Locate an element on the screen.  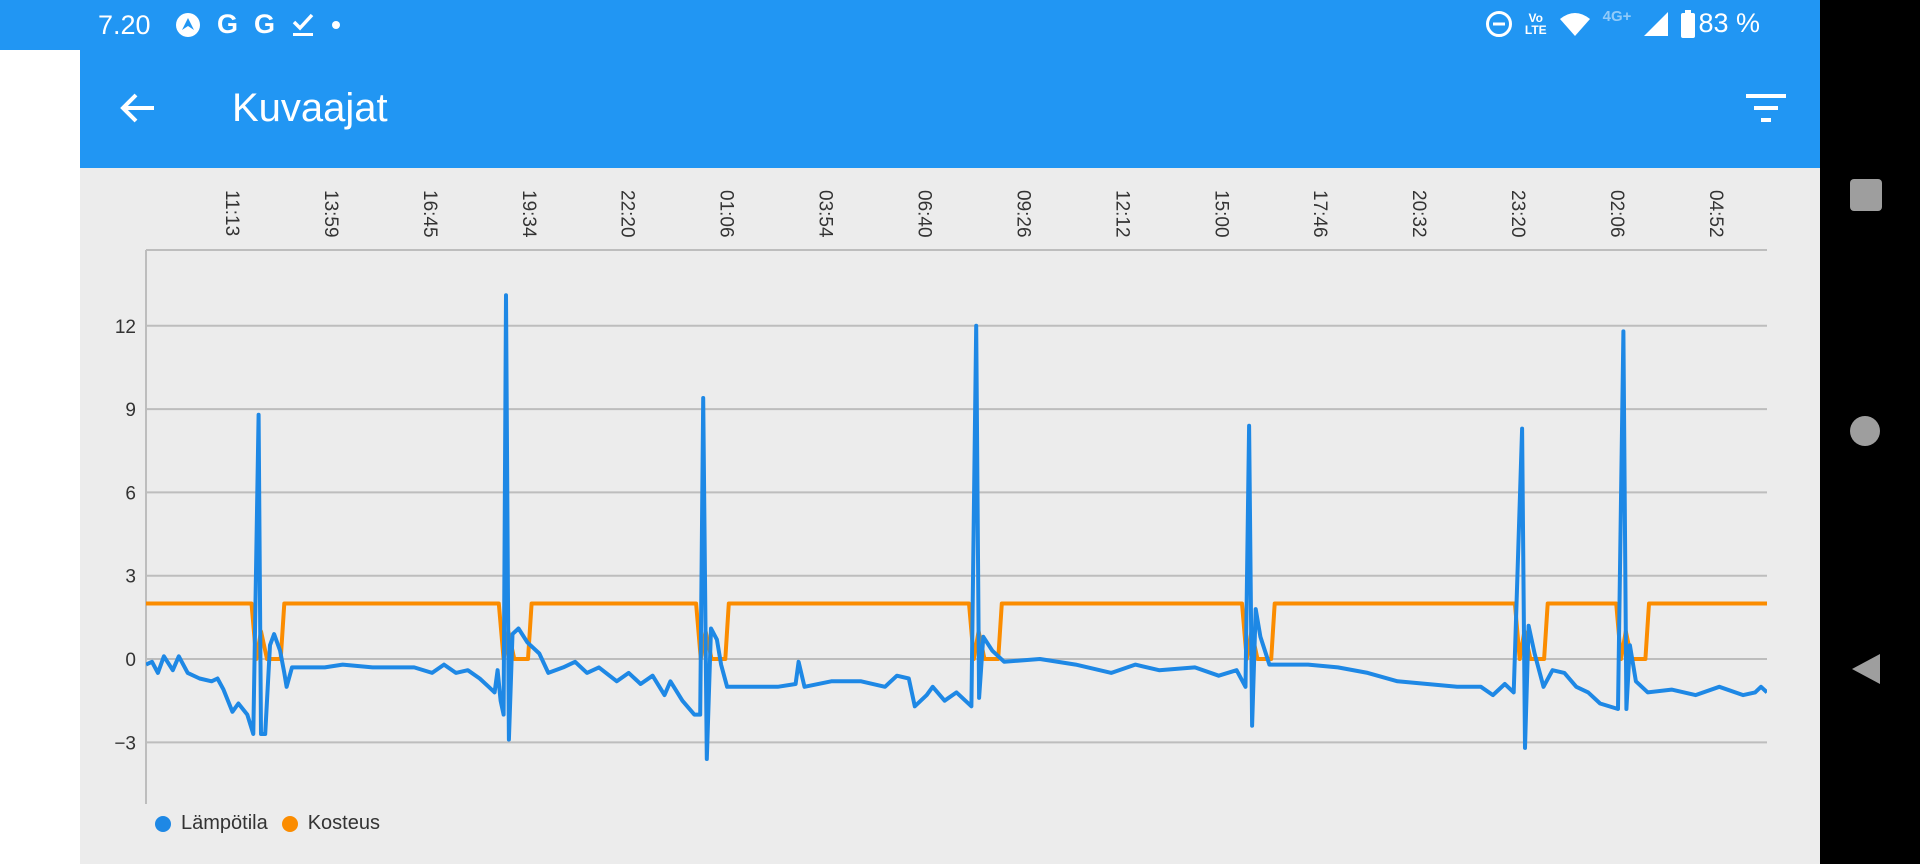
battery-percent: 83 % is located at coordinates (1729, 23).